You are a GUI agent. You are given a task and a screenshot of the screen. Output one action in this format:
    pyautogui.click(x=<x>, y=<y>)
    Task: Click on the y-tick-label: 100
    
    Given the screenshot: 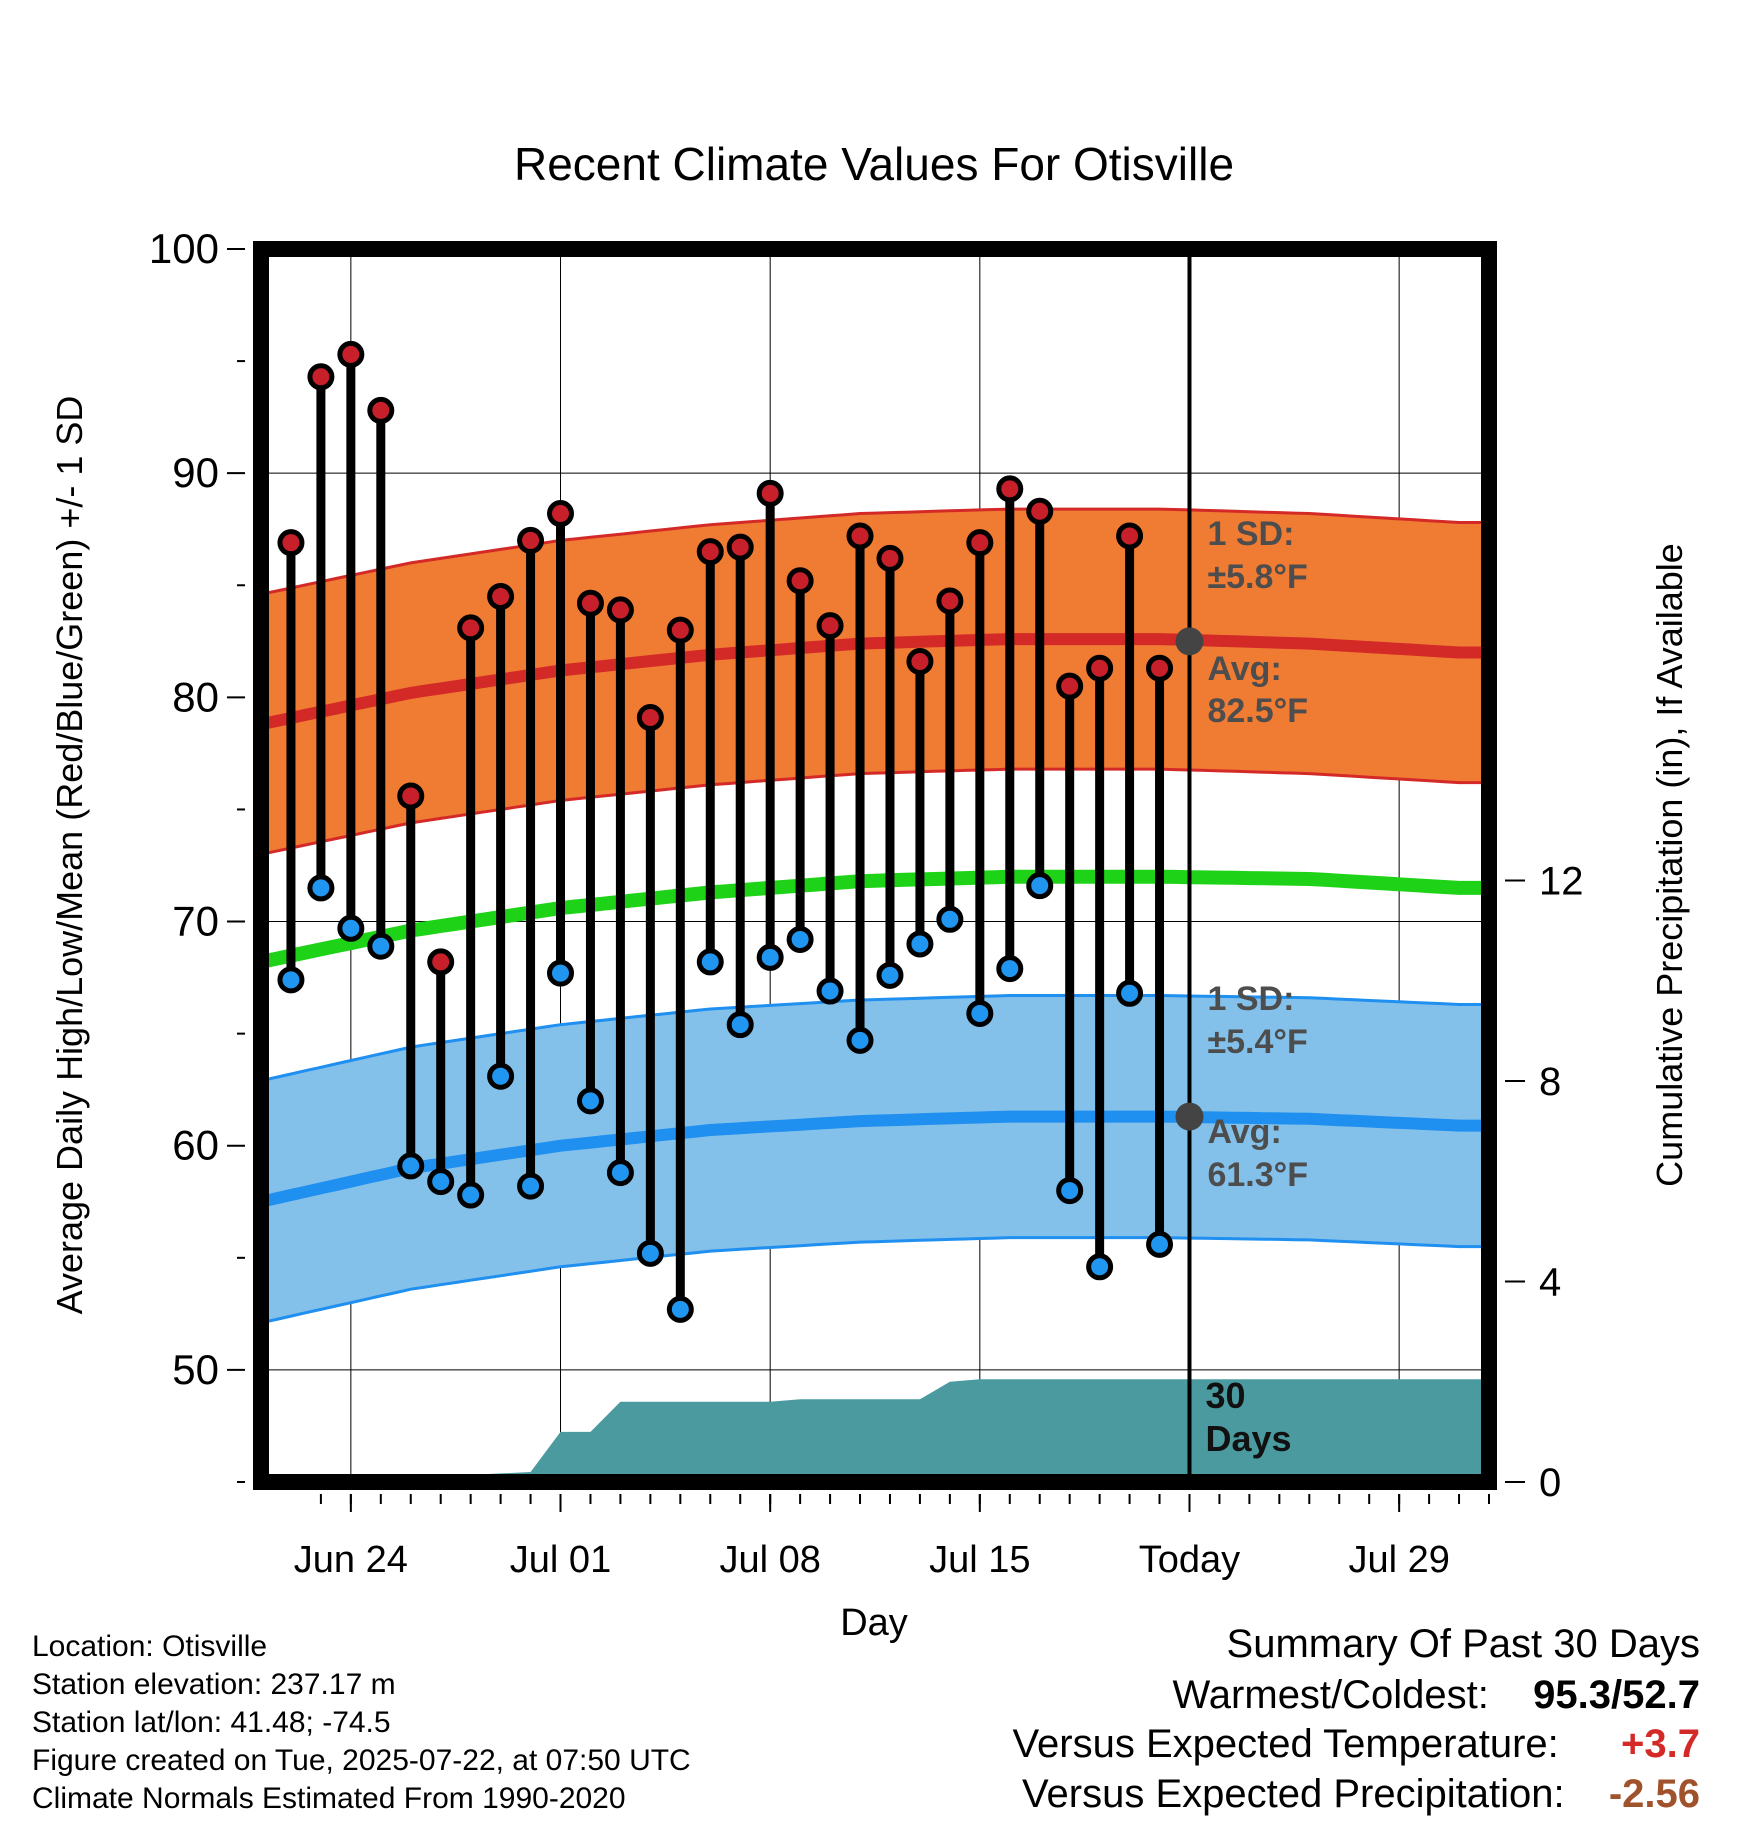 What is the action you would take?
    pyautogui.click(x=184, y=248)
    